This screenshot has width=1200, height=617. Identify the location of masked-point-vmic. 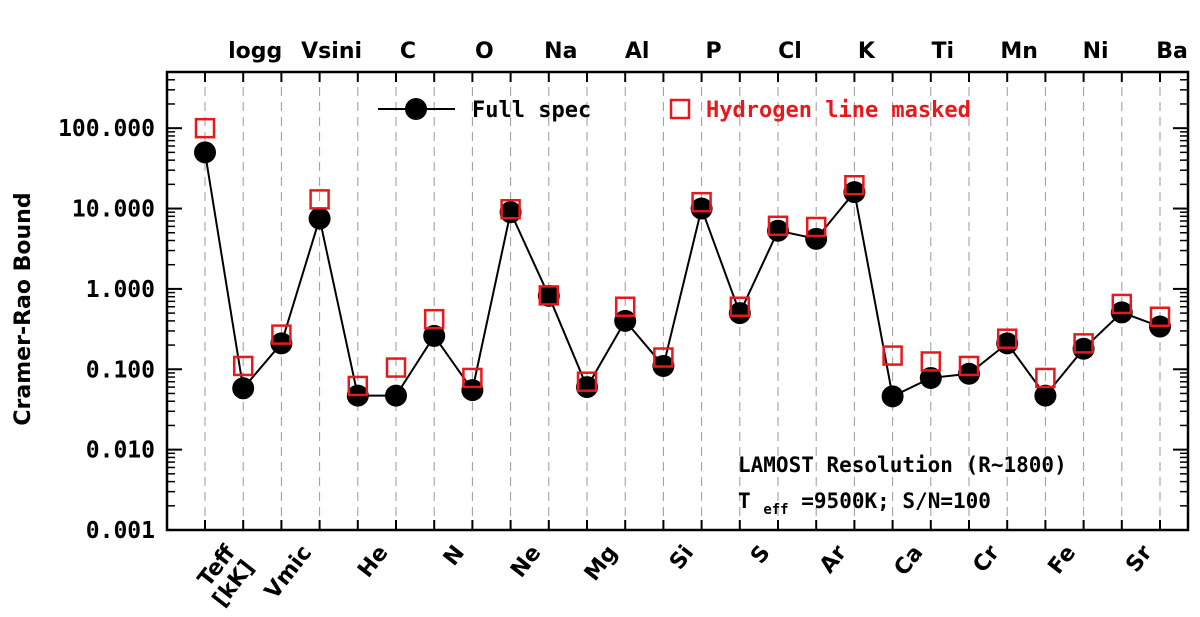
(281, 334).